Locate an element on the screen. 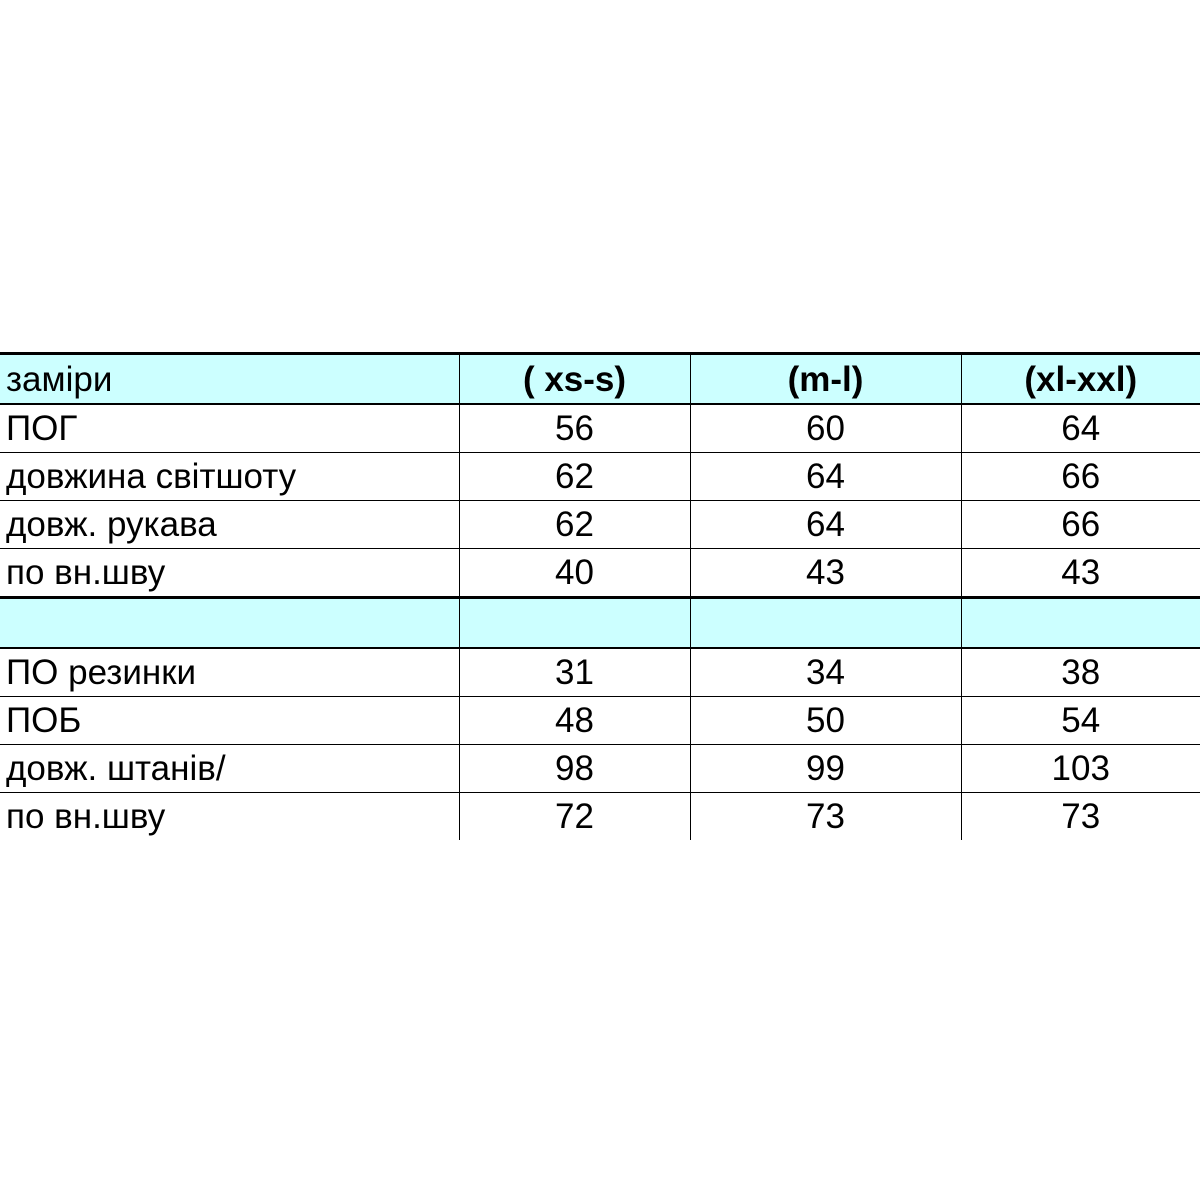  cell-value: 72 is located at coordinates (574, 816).